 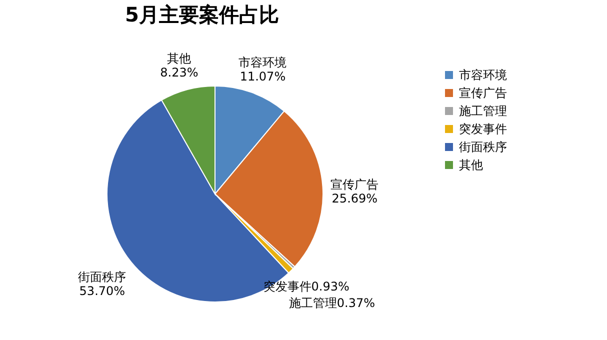 I want to click on chart-title: 5月主要案件占比, so click(x=202, y=14).